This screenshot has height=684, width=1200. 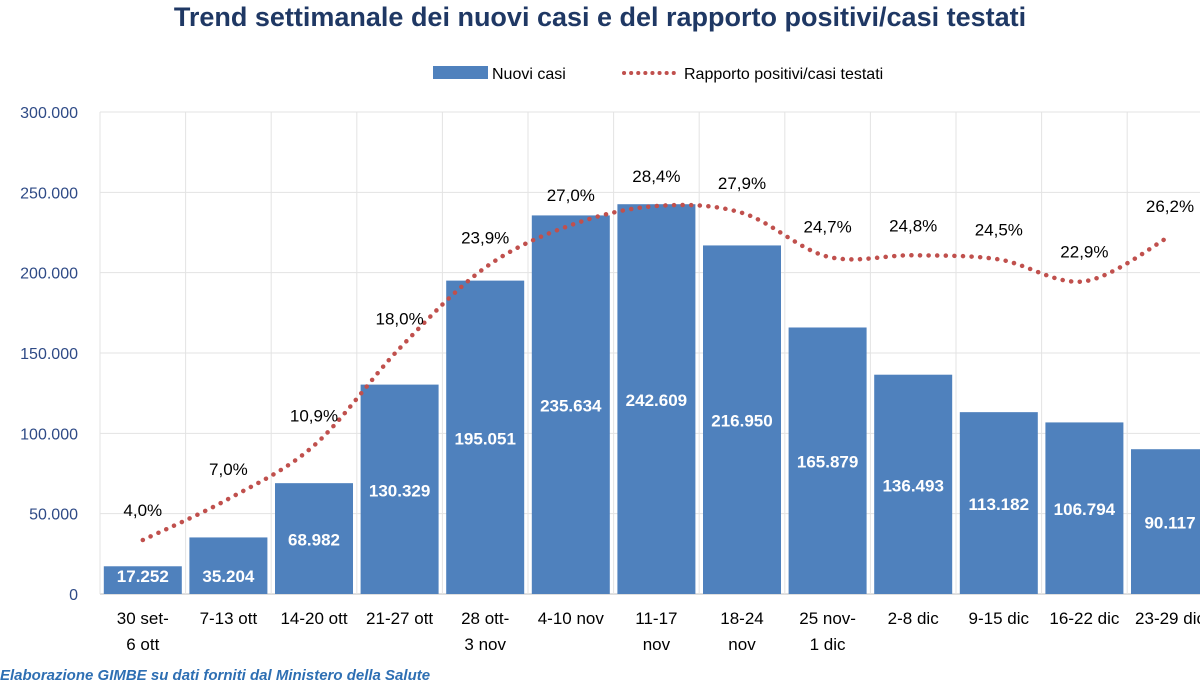 I want to click on x-tick-label: 25 nov-1 dic, so click(x=827, y=631).